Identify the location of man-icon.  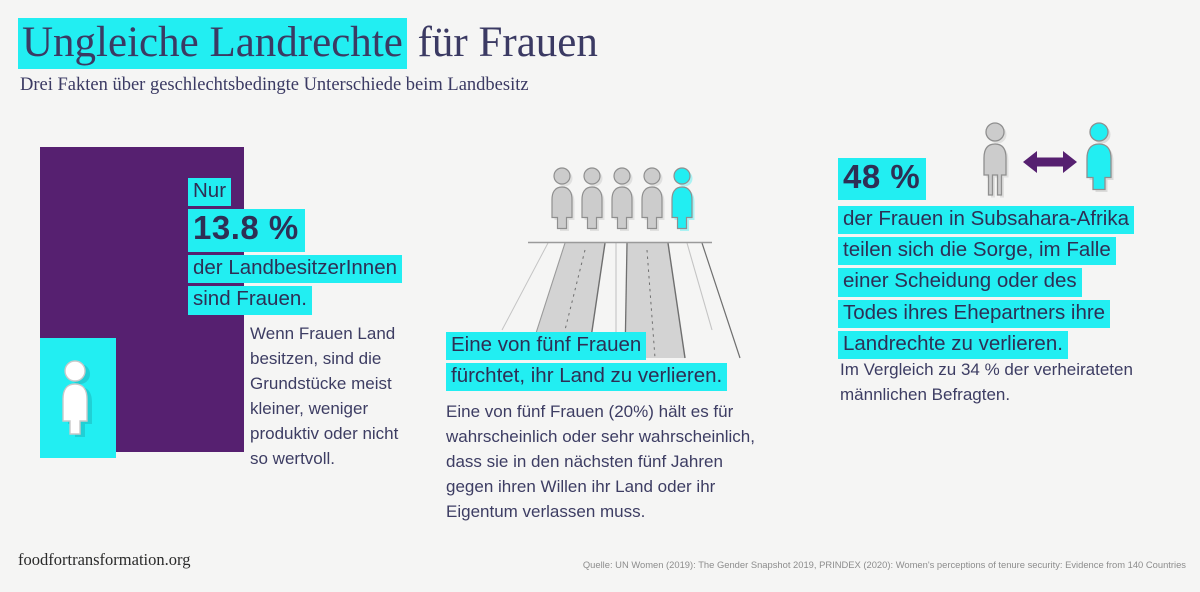
(996, 160).